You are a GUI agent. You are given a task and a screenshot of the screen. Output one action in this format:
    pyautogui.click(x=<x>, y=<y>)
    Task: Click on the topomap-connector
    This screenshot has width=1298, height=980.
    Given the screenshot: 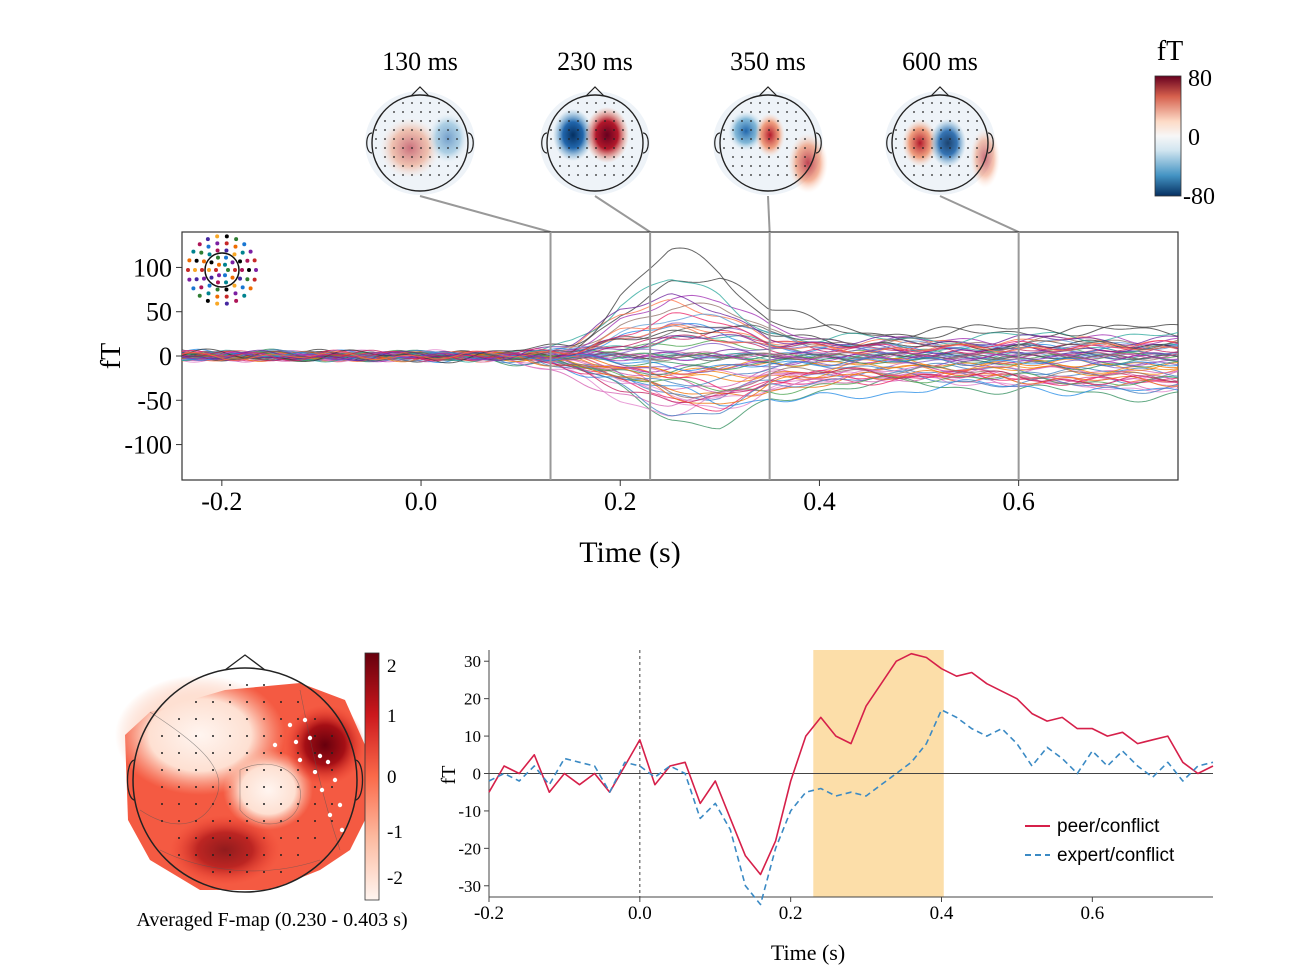 What is the action you would take?
    pyautogui.click(x=622, y=214)
    